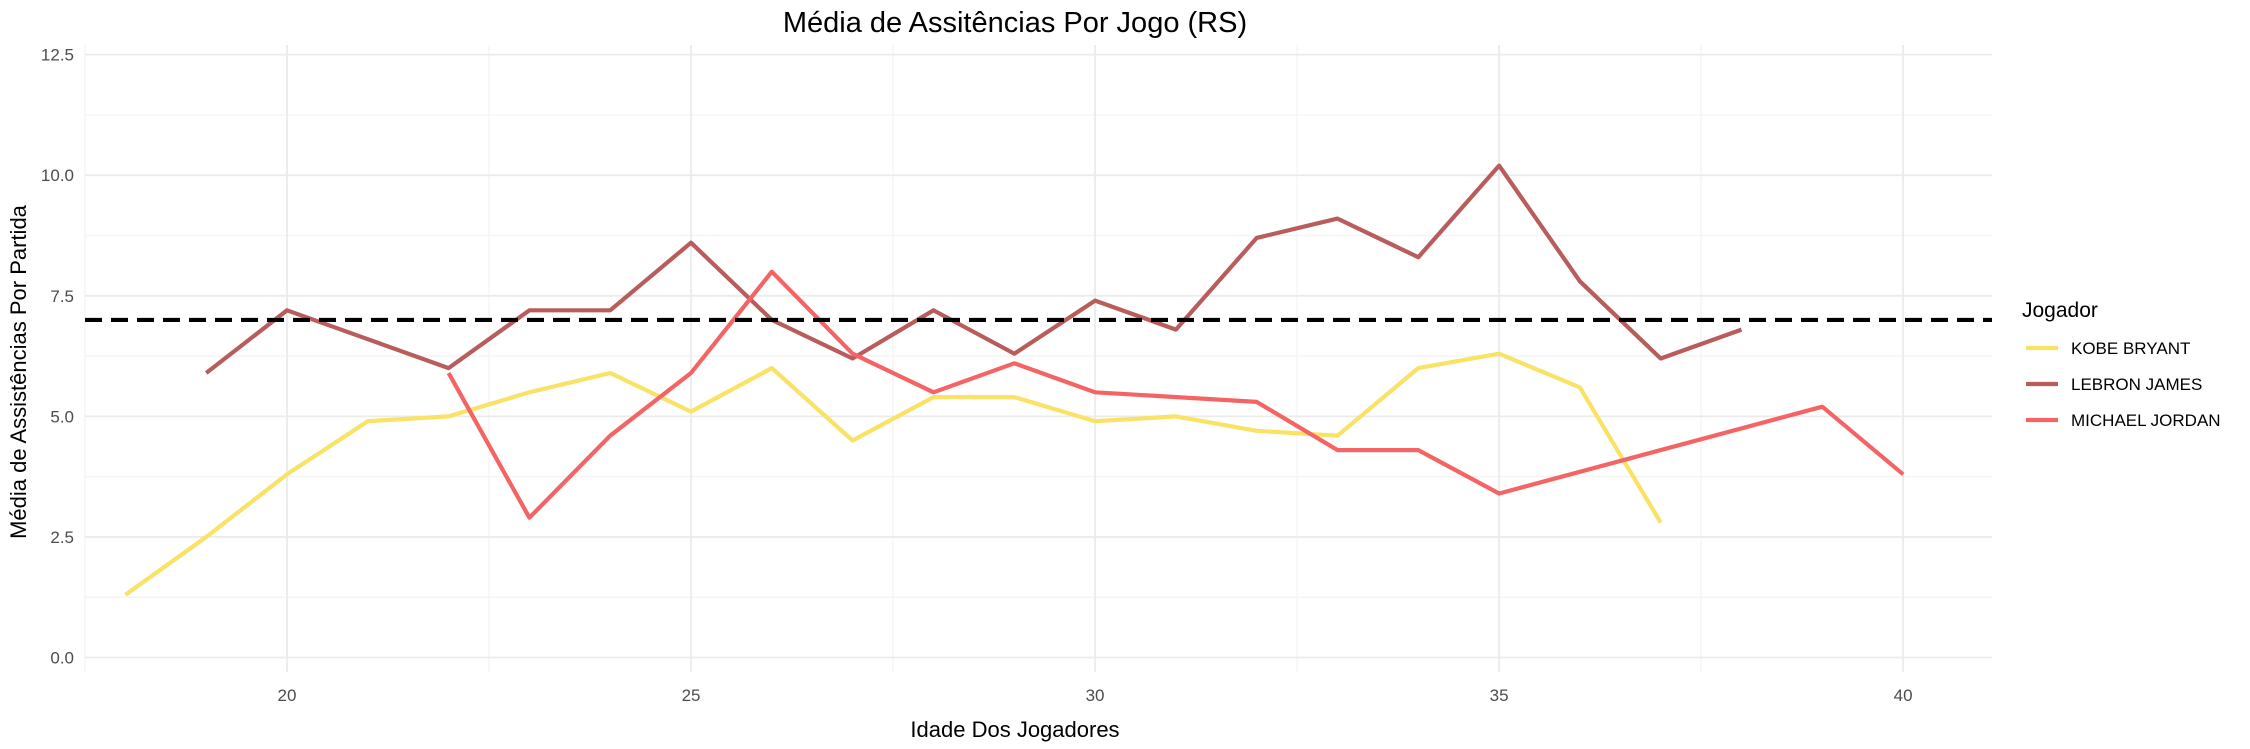 The image size is (2250, 749). I want to click on x-tick-label: 40, so click(1903, 695).